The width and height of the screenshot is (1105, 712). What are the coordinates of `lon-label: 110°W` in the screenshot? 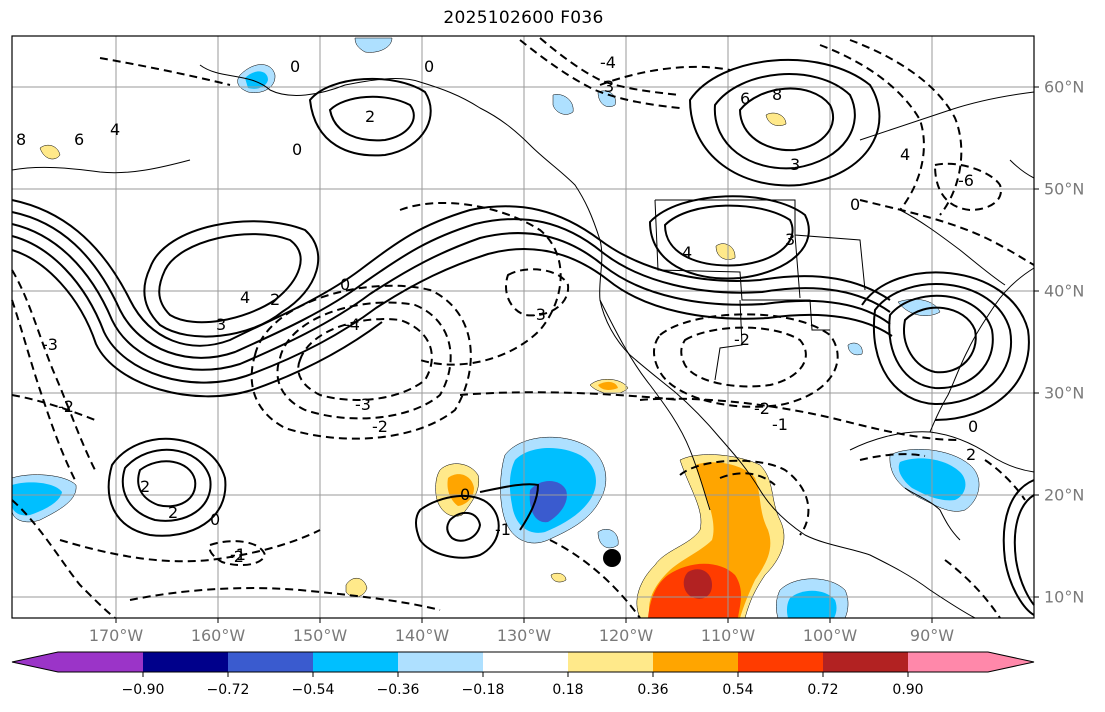 It's located at (728, 635).